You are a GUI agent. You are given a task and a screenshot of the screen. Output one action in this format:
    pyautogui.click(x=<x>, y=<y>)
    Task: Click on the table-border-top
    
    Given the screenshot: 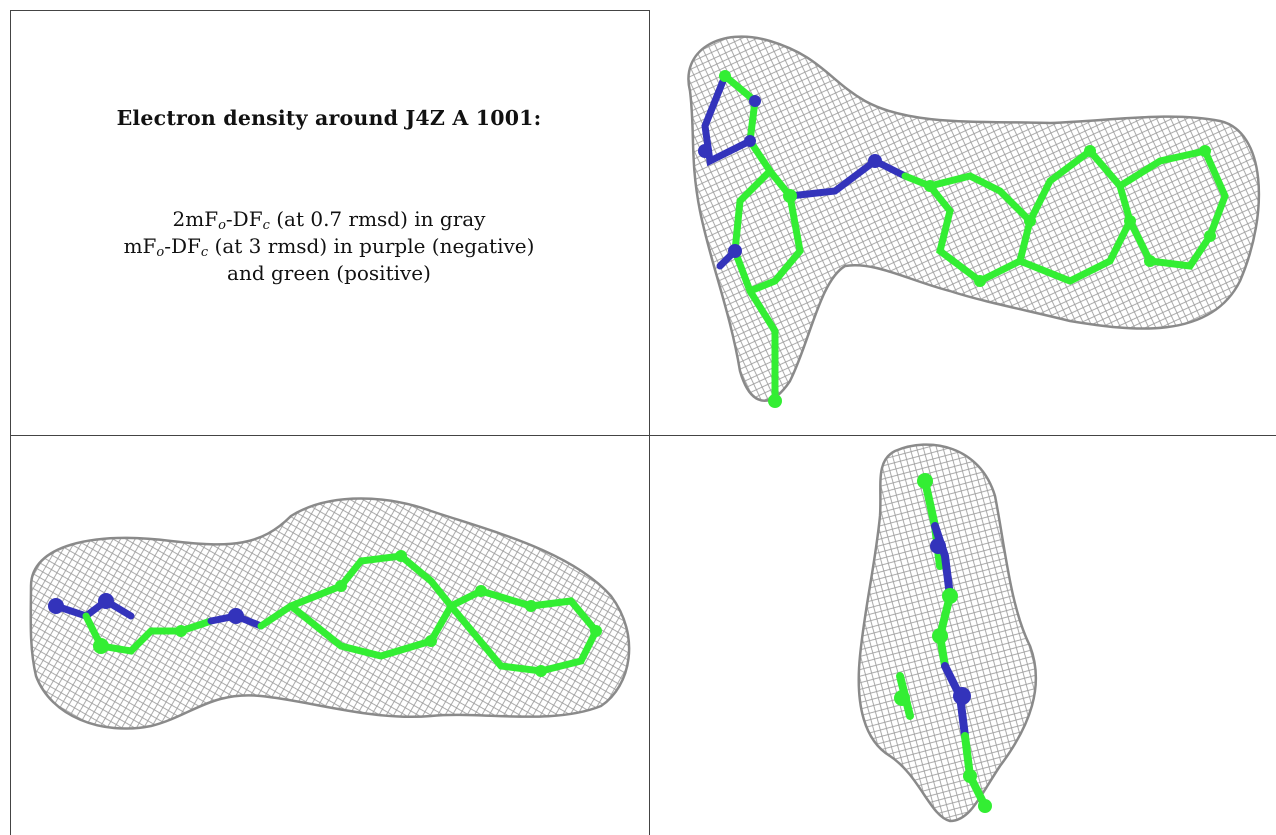 What is the action you would take?
    pyautogui.click(x=330, y=10)
    